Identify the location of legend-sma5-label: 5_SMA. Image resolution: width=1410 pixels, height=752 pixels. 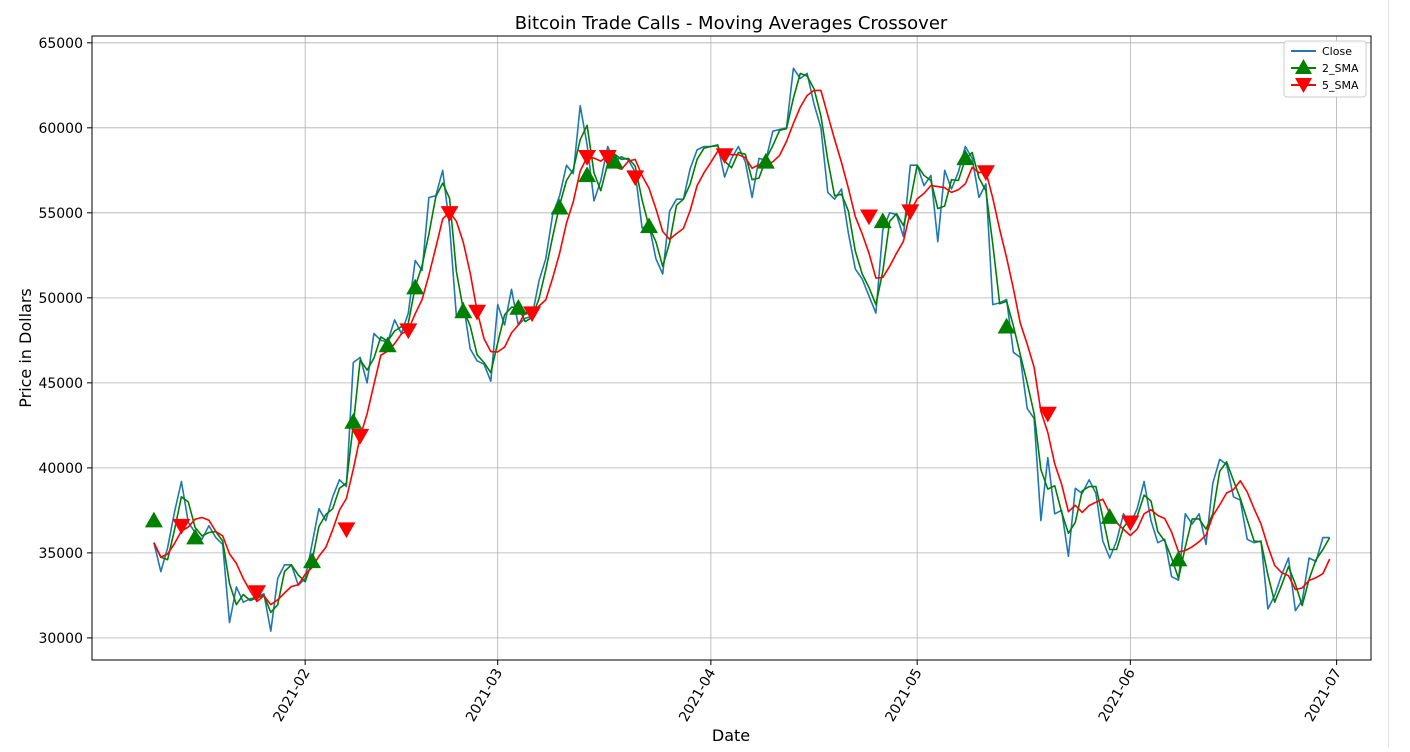
(1340, 85).